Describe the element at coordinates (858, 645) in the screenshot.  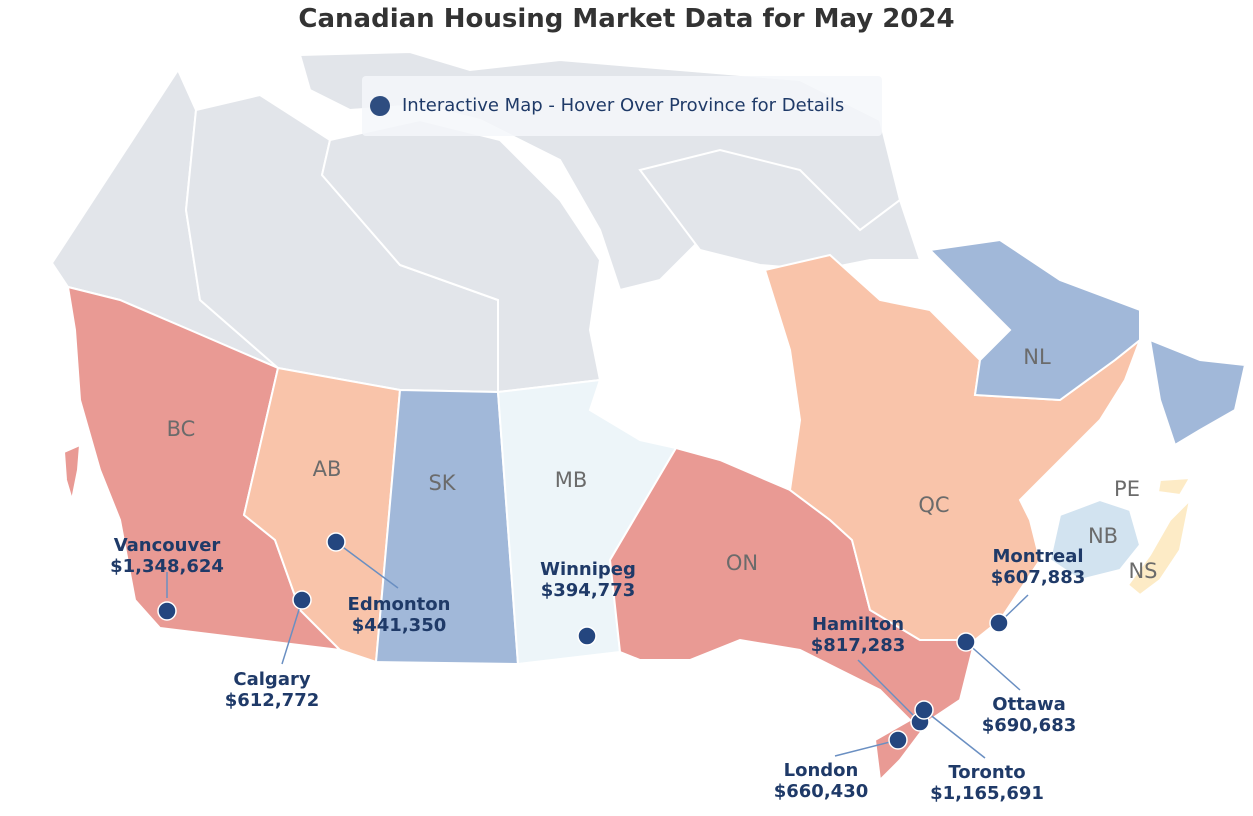
I see `hamilton-price-label: $817,283` at that location.